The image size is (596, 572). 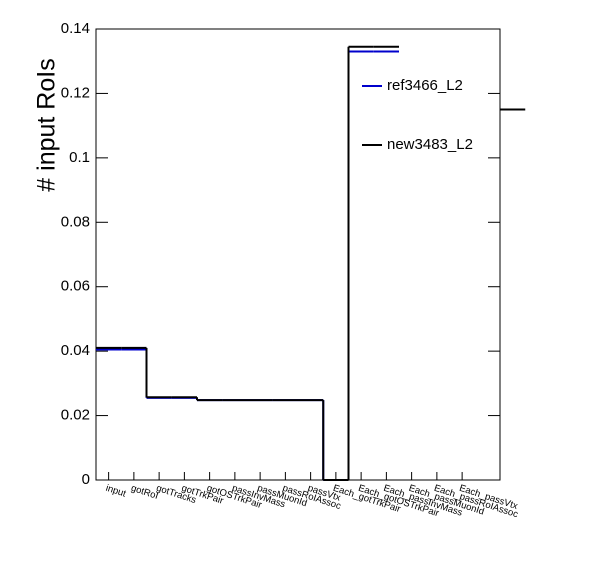 What do you see at coordinates (47, 124) in the screenshot?
I see `y-axis-label: # input RoIs` at bounding box center [47, 124].